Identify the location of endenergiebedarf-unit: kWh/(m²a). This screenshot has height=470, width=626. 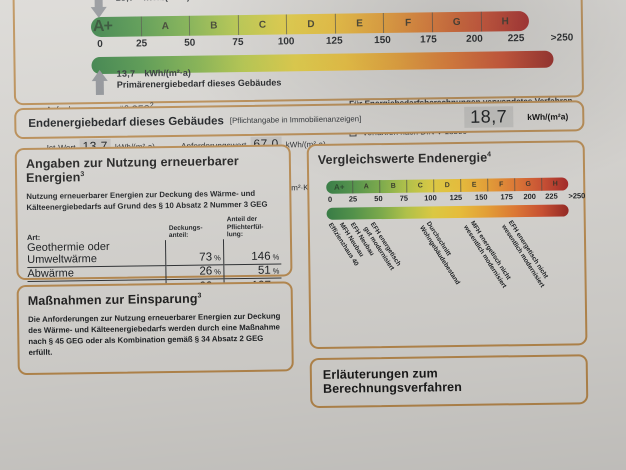
(548, 116).